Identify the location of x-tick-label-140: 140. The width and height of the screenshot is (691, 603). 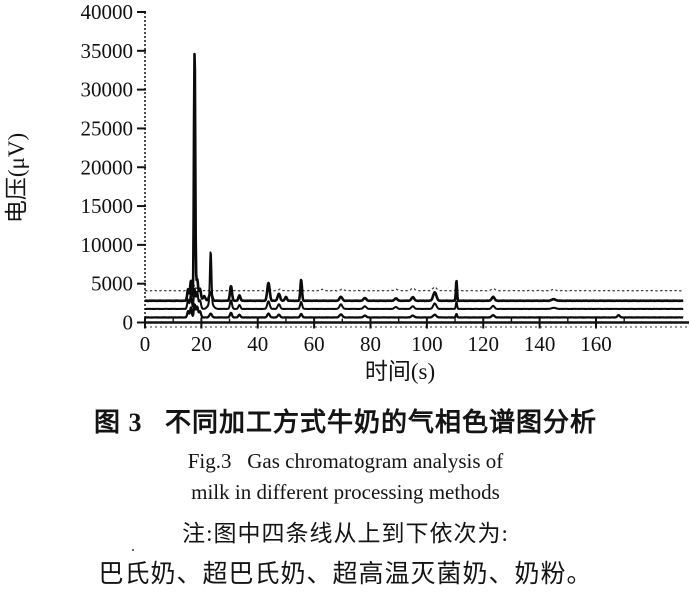
(540, 344).